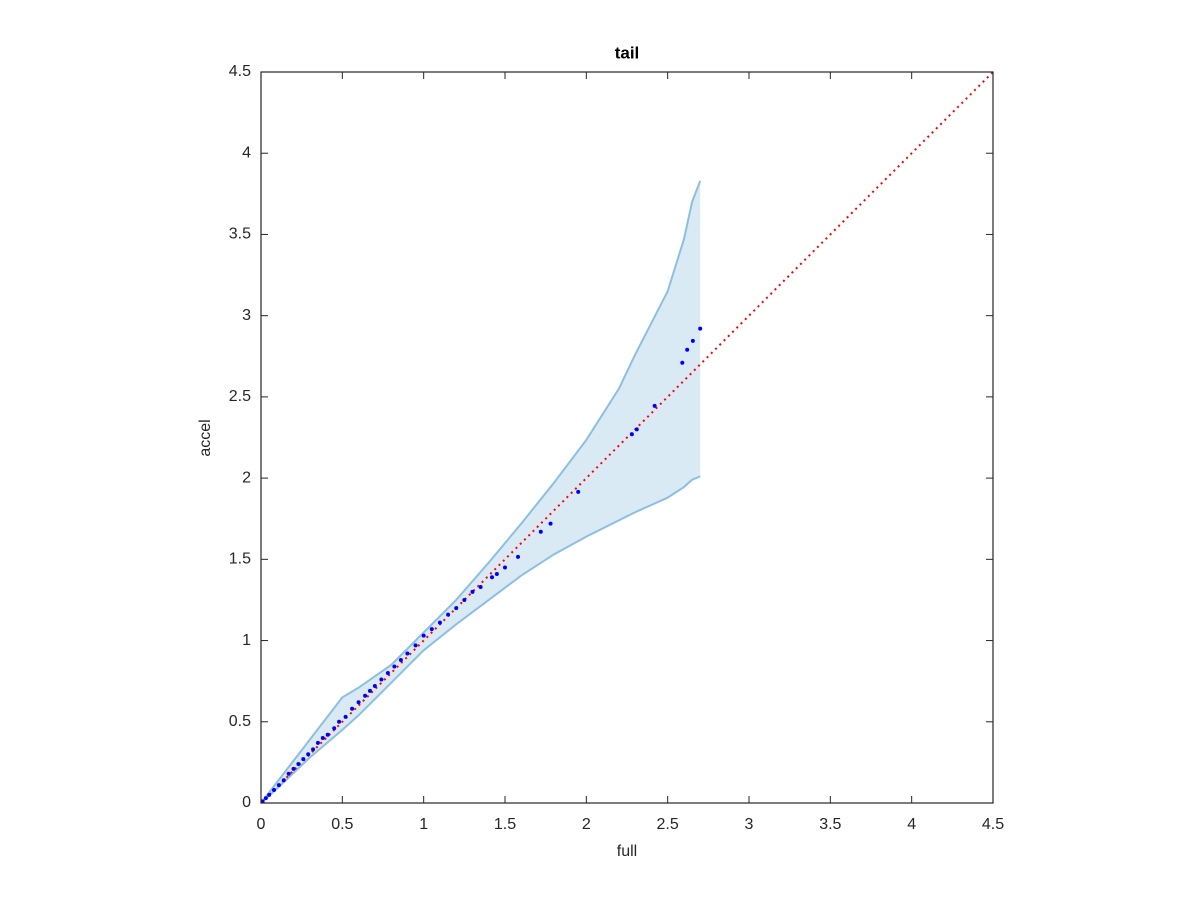 This screenshot has height=900, width=1200. What do you see at coordinates (240, 721) in the screenshot?
I see `y-tick-label: 0.5` at bounding box center [240, 721].